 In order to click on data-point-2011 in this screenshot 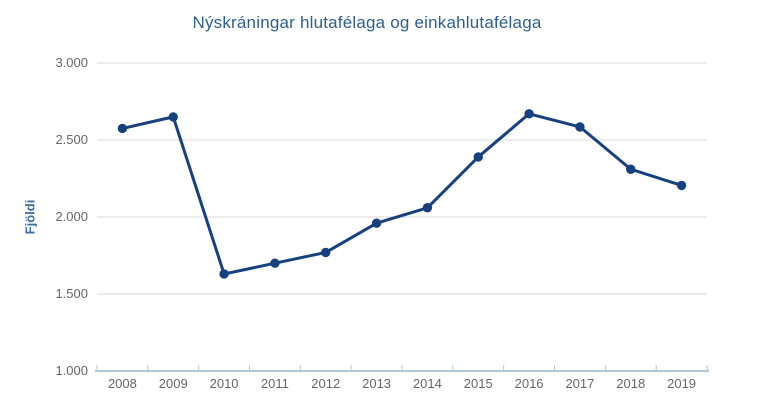, I will do `click(275, 263)`.